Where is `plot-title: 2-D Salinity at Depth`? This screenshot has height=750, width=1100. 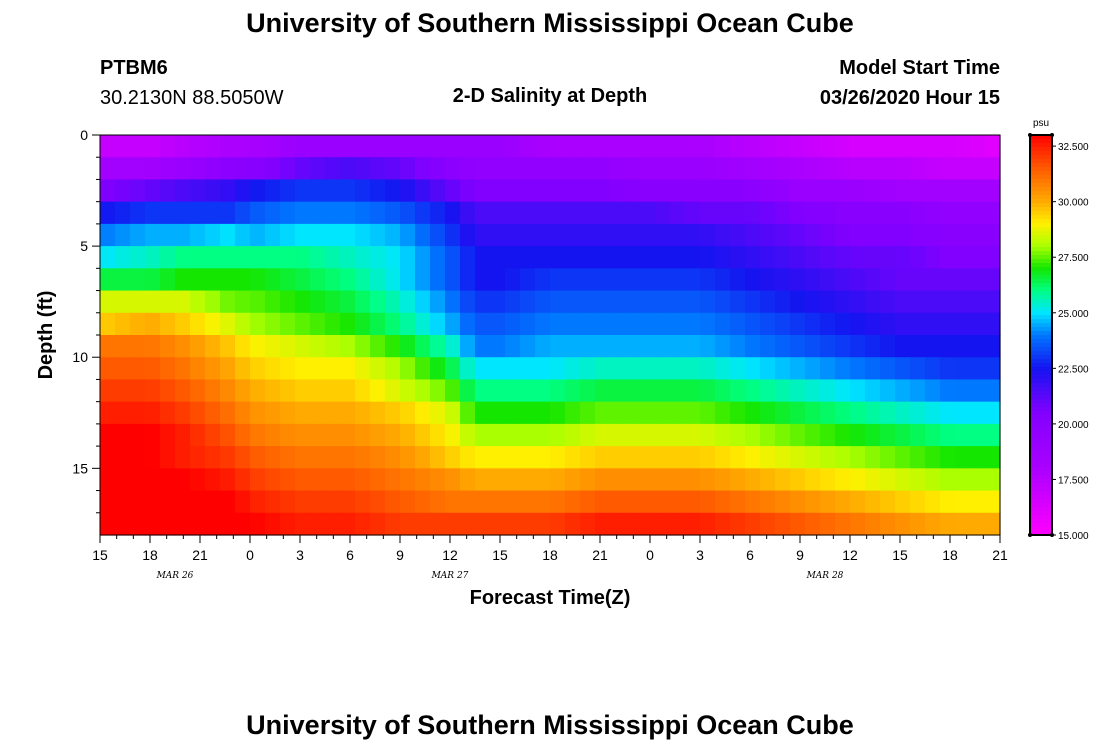
plot-title: 2-D Salinity at Depth is located at coordinates (550, 96).